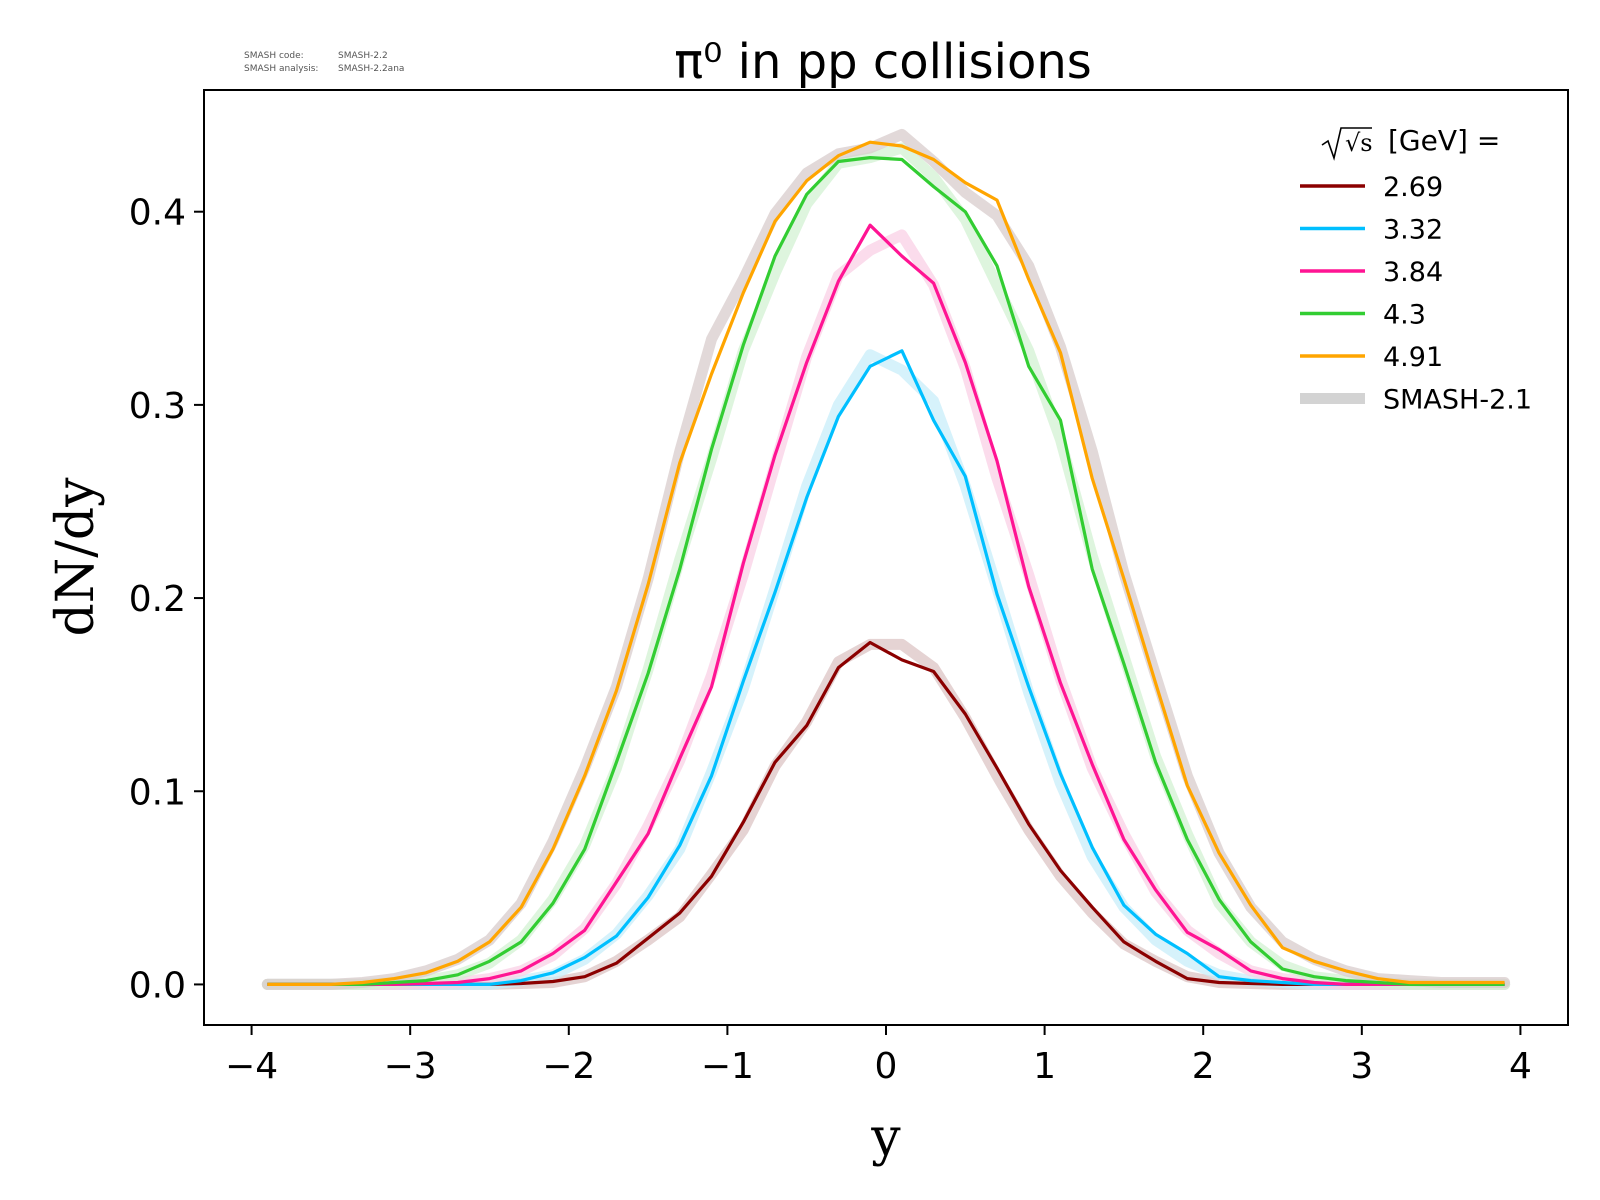 This screenshot has width=1600, height=1200. I want to click on legend-title-symbol: √s, so click(1359, 143).